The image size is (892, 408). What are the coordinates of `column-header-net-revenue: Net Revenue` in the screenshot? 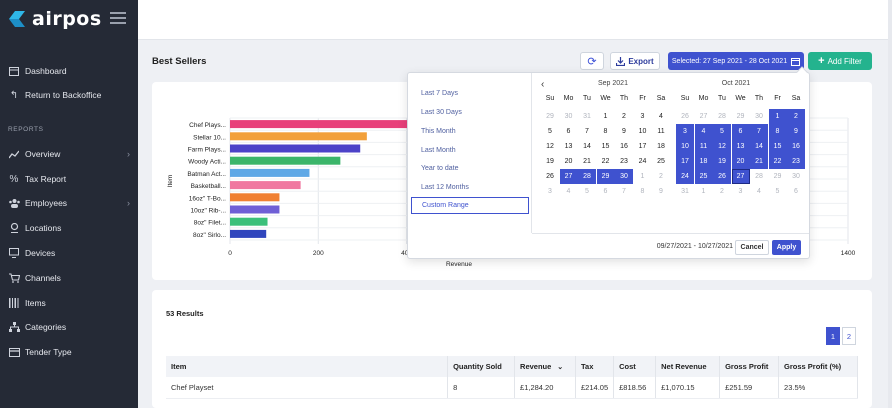 It's located at (688, 366).